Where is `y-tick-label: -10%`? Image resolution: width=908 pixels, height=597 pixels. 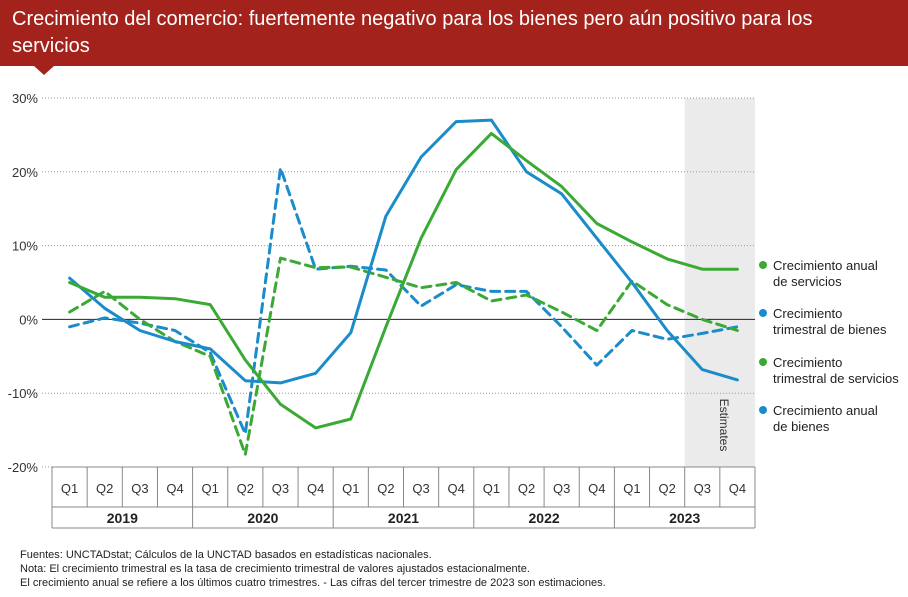 y-tick-label: -10% is located at coordinates (23, 393).